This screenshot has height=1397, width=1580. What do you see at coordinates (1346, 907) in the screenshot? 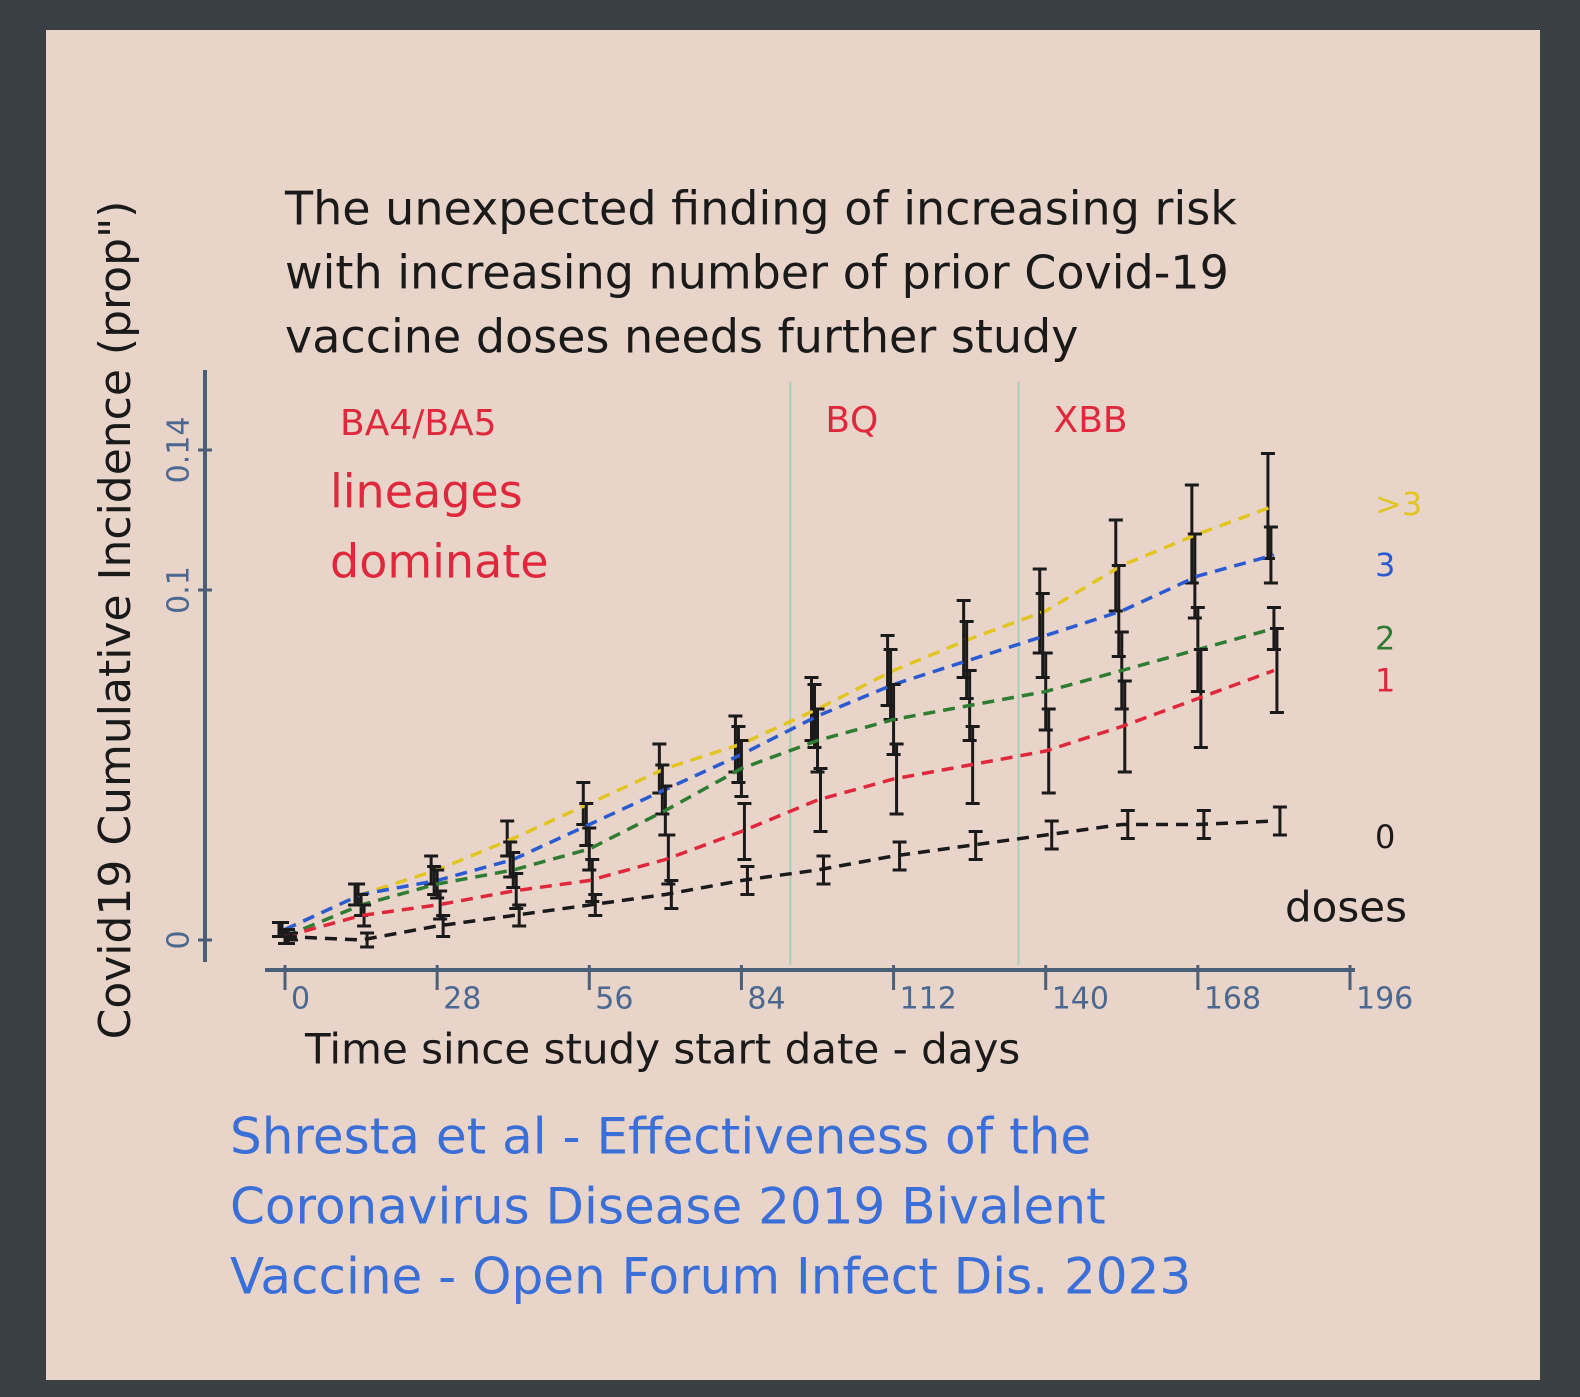
I see `legend-title: doses` at bounding box center [1346, 907].